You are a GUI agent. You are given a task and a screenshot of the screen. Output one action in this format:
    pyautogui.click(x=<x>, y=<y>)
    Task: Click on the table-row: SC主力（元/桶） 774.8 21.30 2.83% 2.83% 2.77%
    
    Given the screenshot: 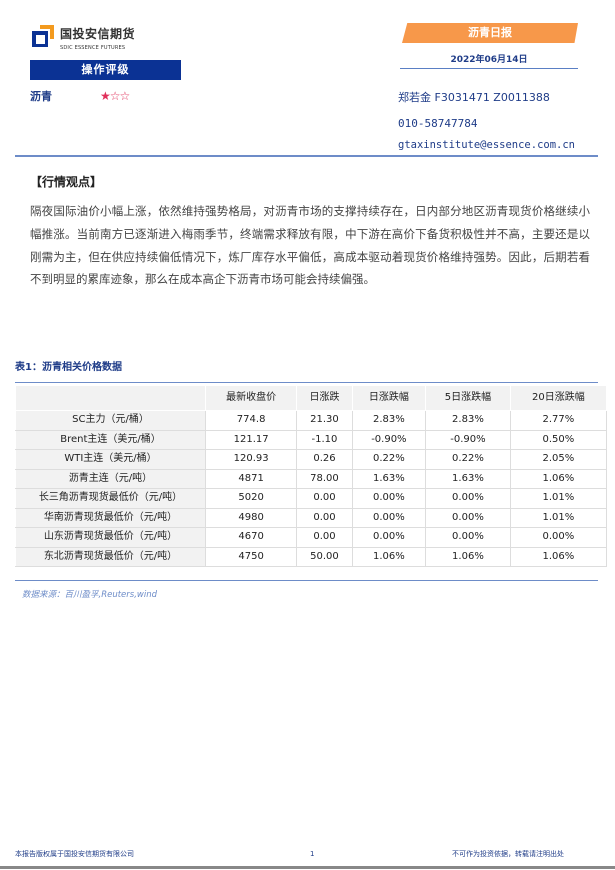 What is the action you would take?
    pyautogui.click(x=311, y=420)
    